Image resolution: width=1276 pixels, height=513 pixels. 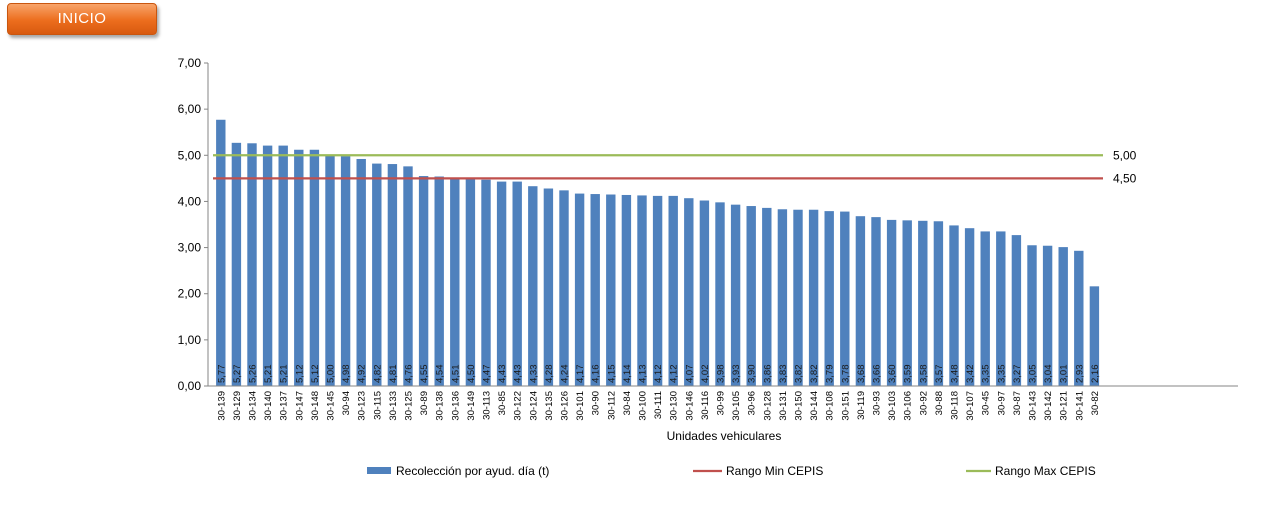 What do you see at coordinates (268, 406) in the screenshot?
I see `x-tick-label: 30-140` at bounding box center [268, 406].